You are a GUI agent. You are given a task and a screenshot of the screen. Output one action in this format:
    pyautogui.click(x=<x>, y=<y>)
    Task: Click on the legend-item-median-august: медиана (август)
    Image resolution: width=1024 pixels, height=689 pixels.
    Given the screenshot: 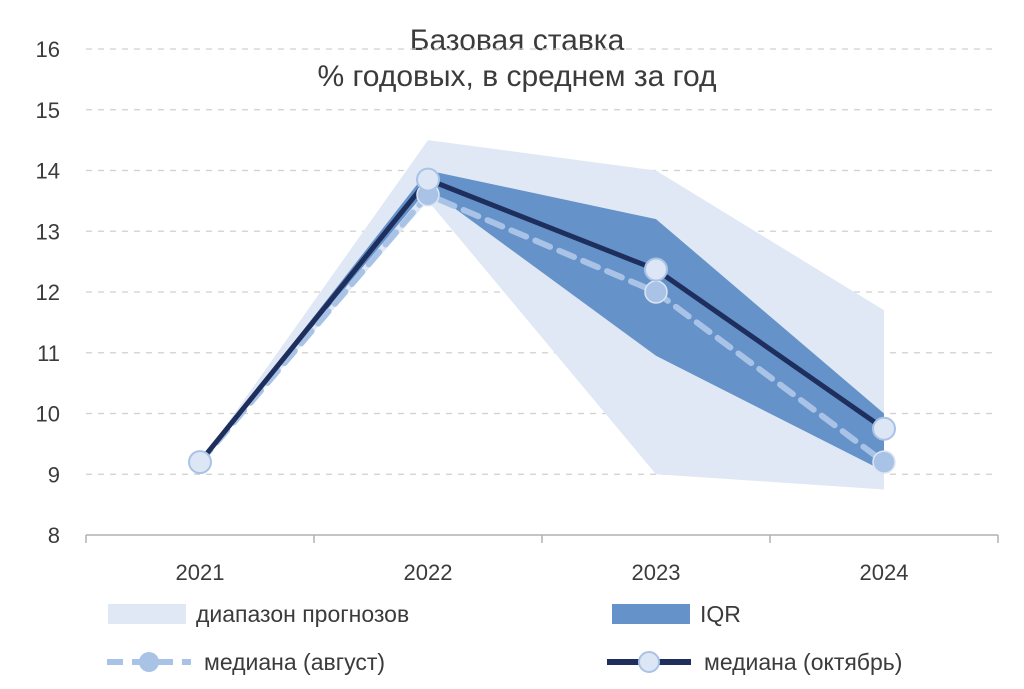 What is the action you would take?
    pyautogui.click(x=244, y=662)
    